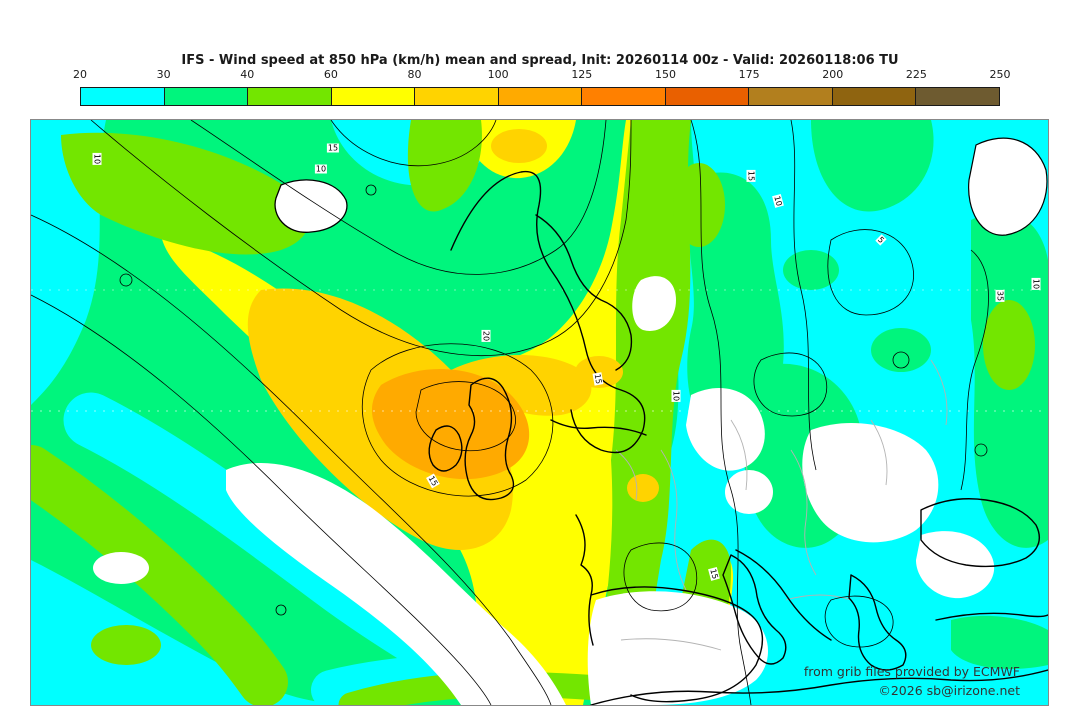  Describe the element at coordinates (163, 74) in the screenshot. I see `colorbar-tick-30: 30` at that location.